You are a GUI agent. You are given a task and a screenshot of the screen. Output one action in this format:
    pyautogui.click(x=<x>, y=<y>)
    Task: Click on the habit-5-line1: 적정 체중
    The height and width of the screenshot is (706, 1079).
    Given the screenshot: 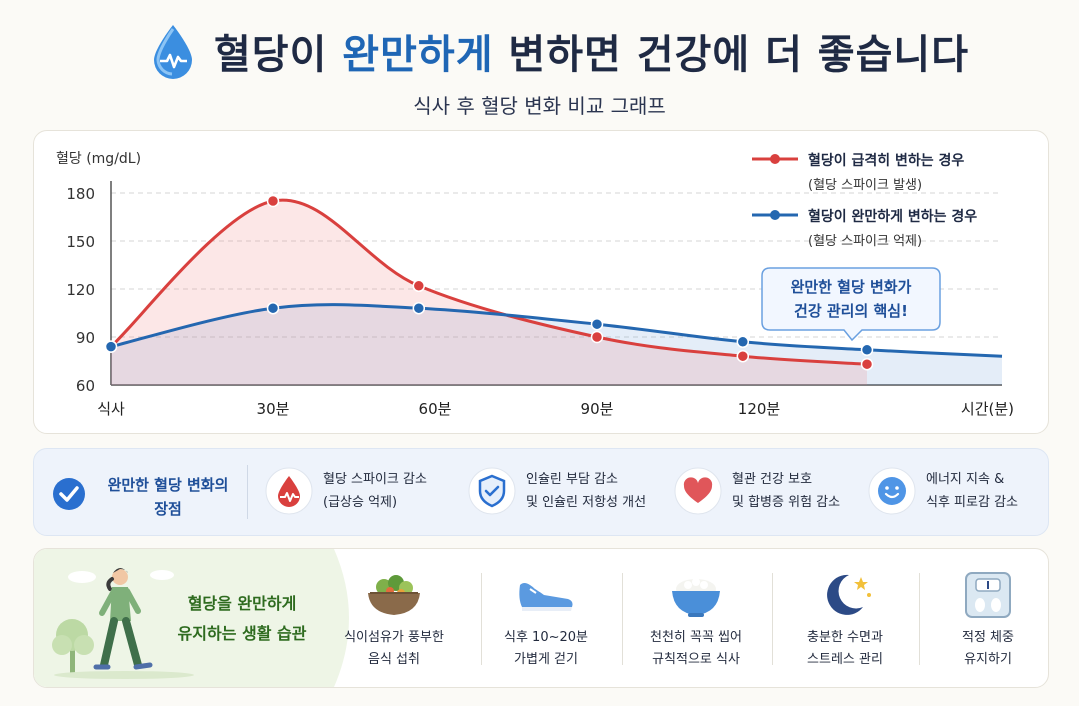 What is the action you would take?
    pyautogui.click(x=988, y=637)
    